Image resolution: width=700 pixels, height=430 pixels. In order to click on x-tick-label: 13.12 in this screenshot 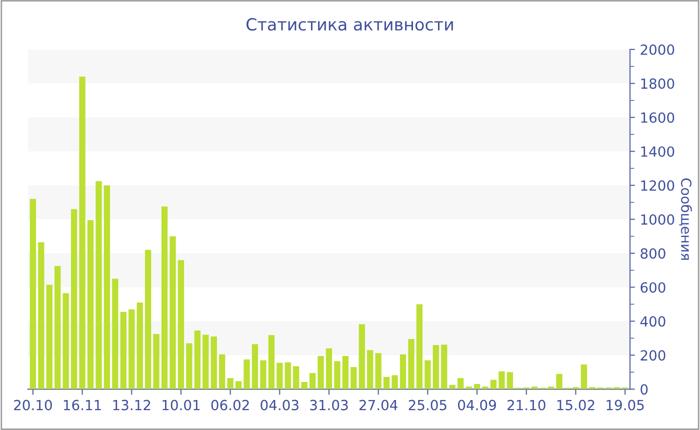, I will do `click(131, 405)`.